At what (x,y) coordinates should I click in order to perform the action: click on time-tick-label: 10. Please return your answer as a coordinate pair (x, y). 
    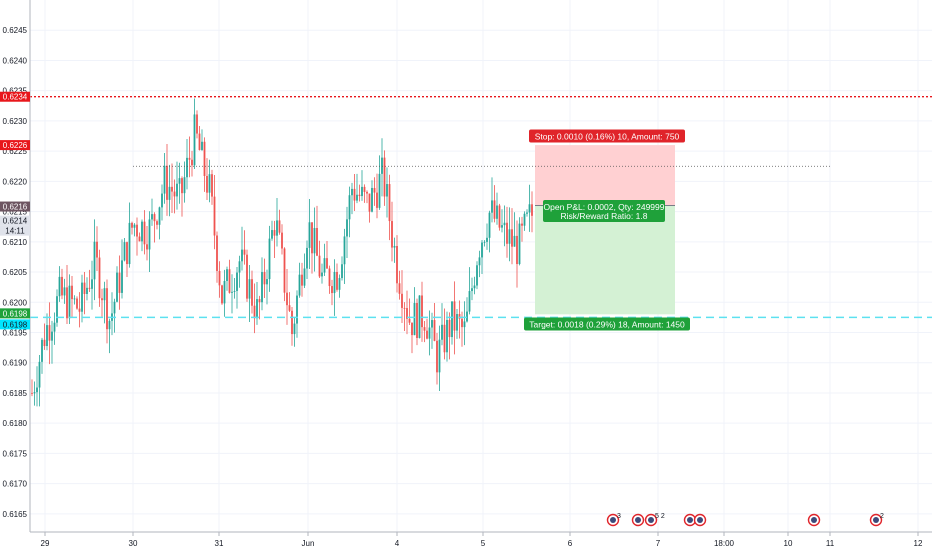
    Looking at the image, I should click on (788, 543).